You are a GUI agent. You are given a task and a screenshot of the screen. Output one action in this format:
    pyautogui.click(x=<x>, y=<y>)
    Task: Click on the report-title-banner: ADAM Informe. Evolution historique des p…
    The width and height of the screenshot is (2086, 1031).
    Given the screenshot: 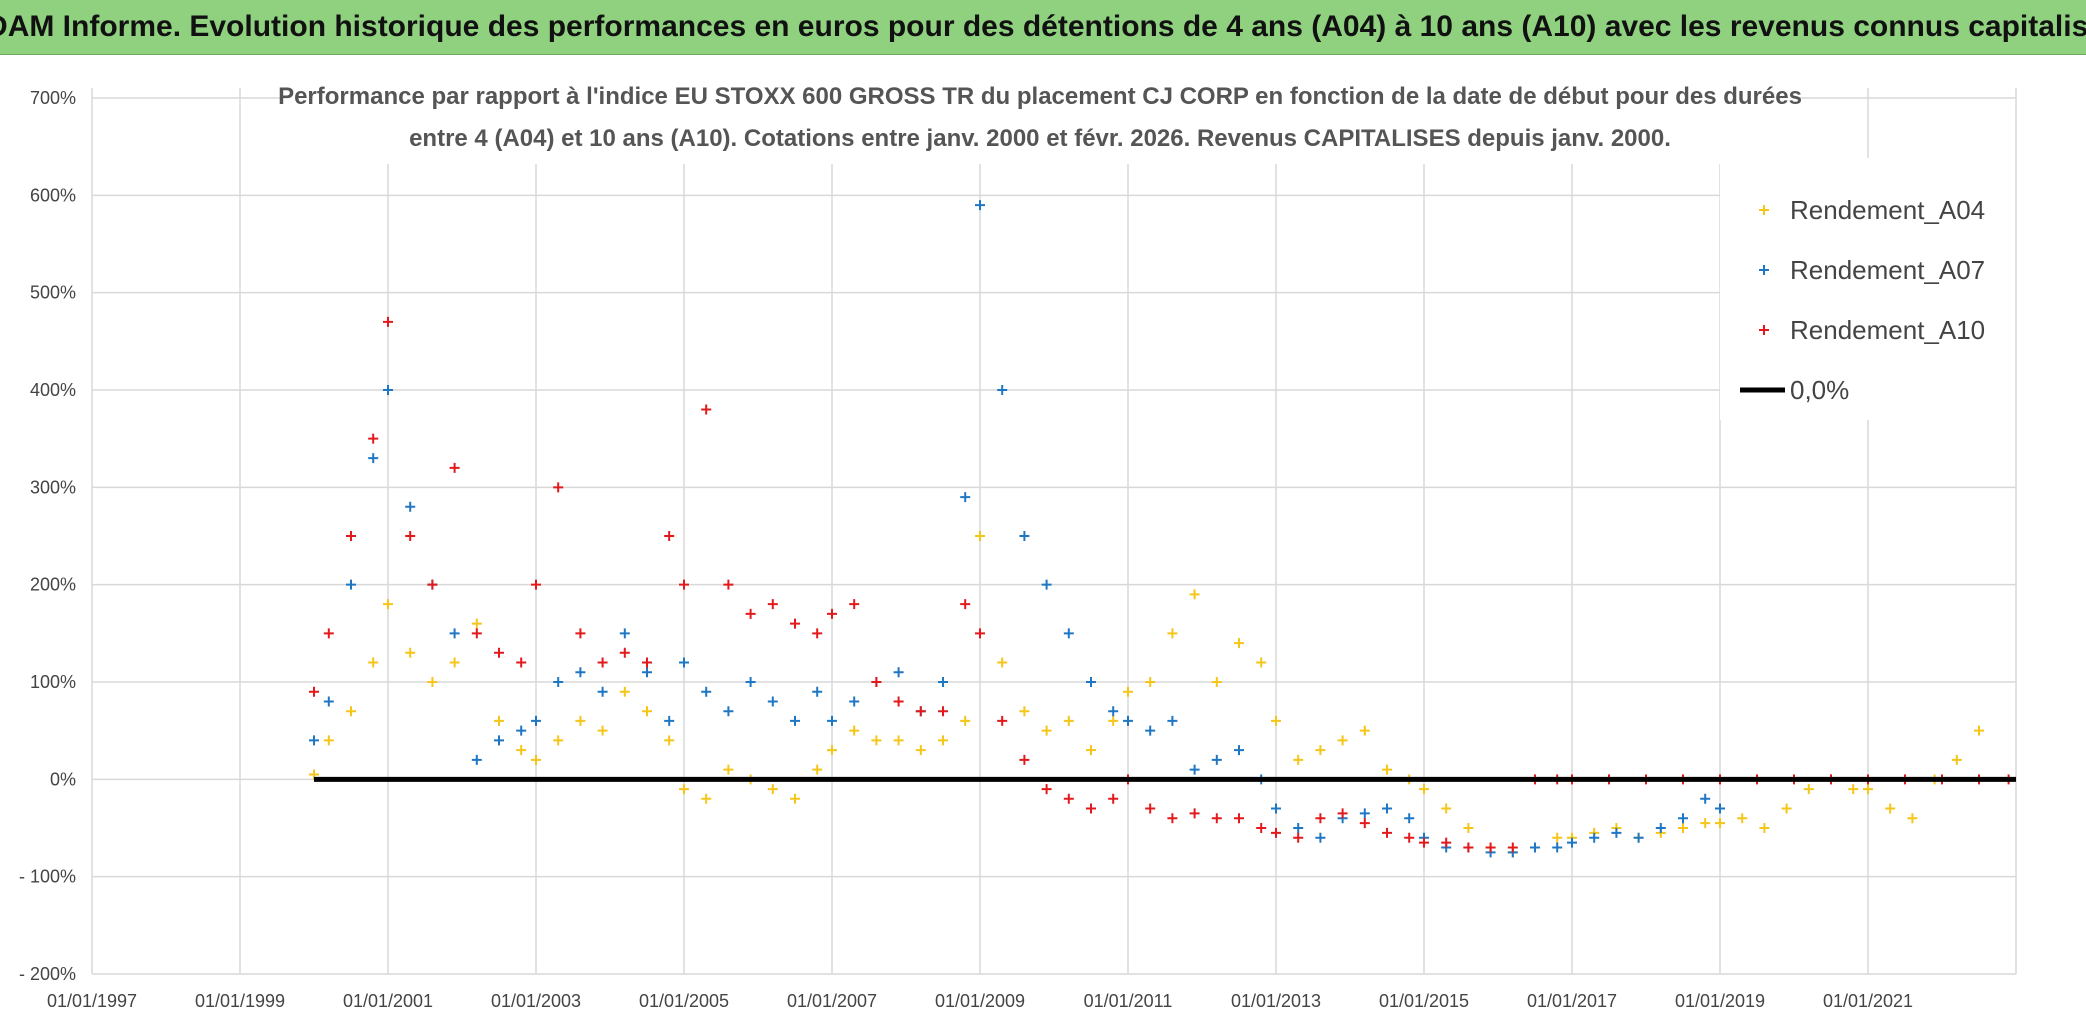 What is the action you would take?
    pyautogui.click(x=1043, y=27)
    